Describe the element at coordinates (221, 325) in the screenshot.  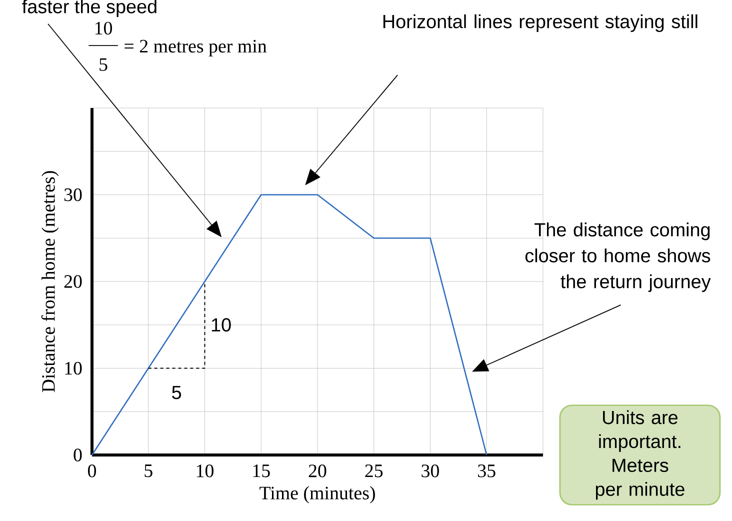
I see `annotation: 10` at that location.